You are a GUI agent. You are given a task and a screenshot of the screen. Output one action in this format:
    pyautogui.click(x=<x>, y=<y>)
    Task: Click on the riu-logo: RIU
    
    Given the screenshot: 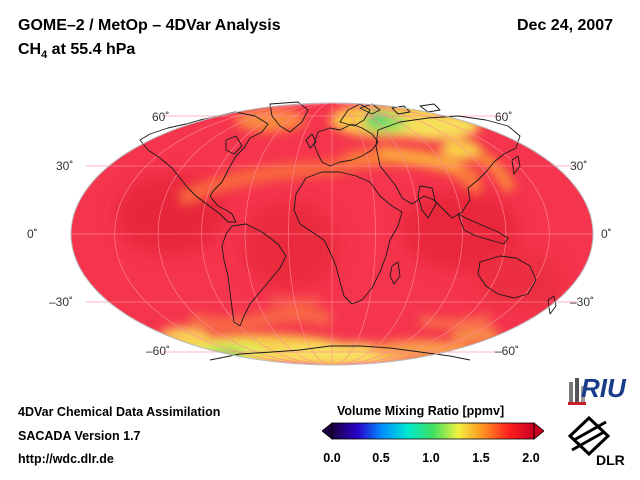 What is the action you would take?
    pyautogui.click(x=599, y=390)
    